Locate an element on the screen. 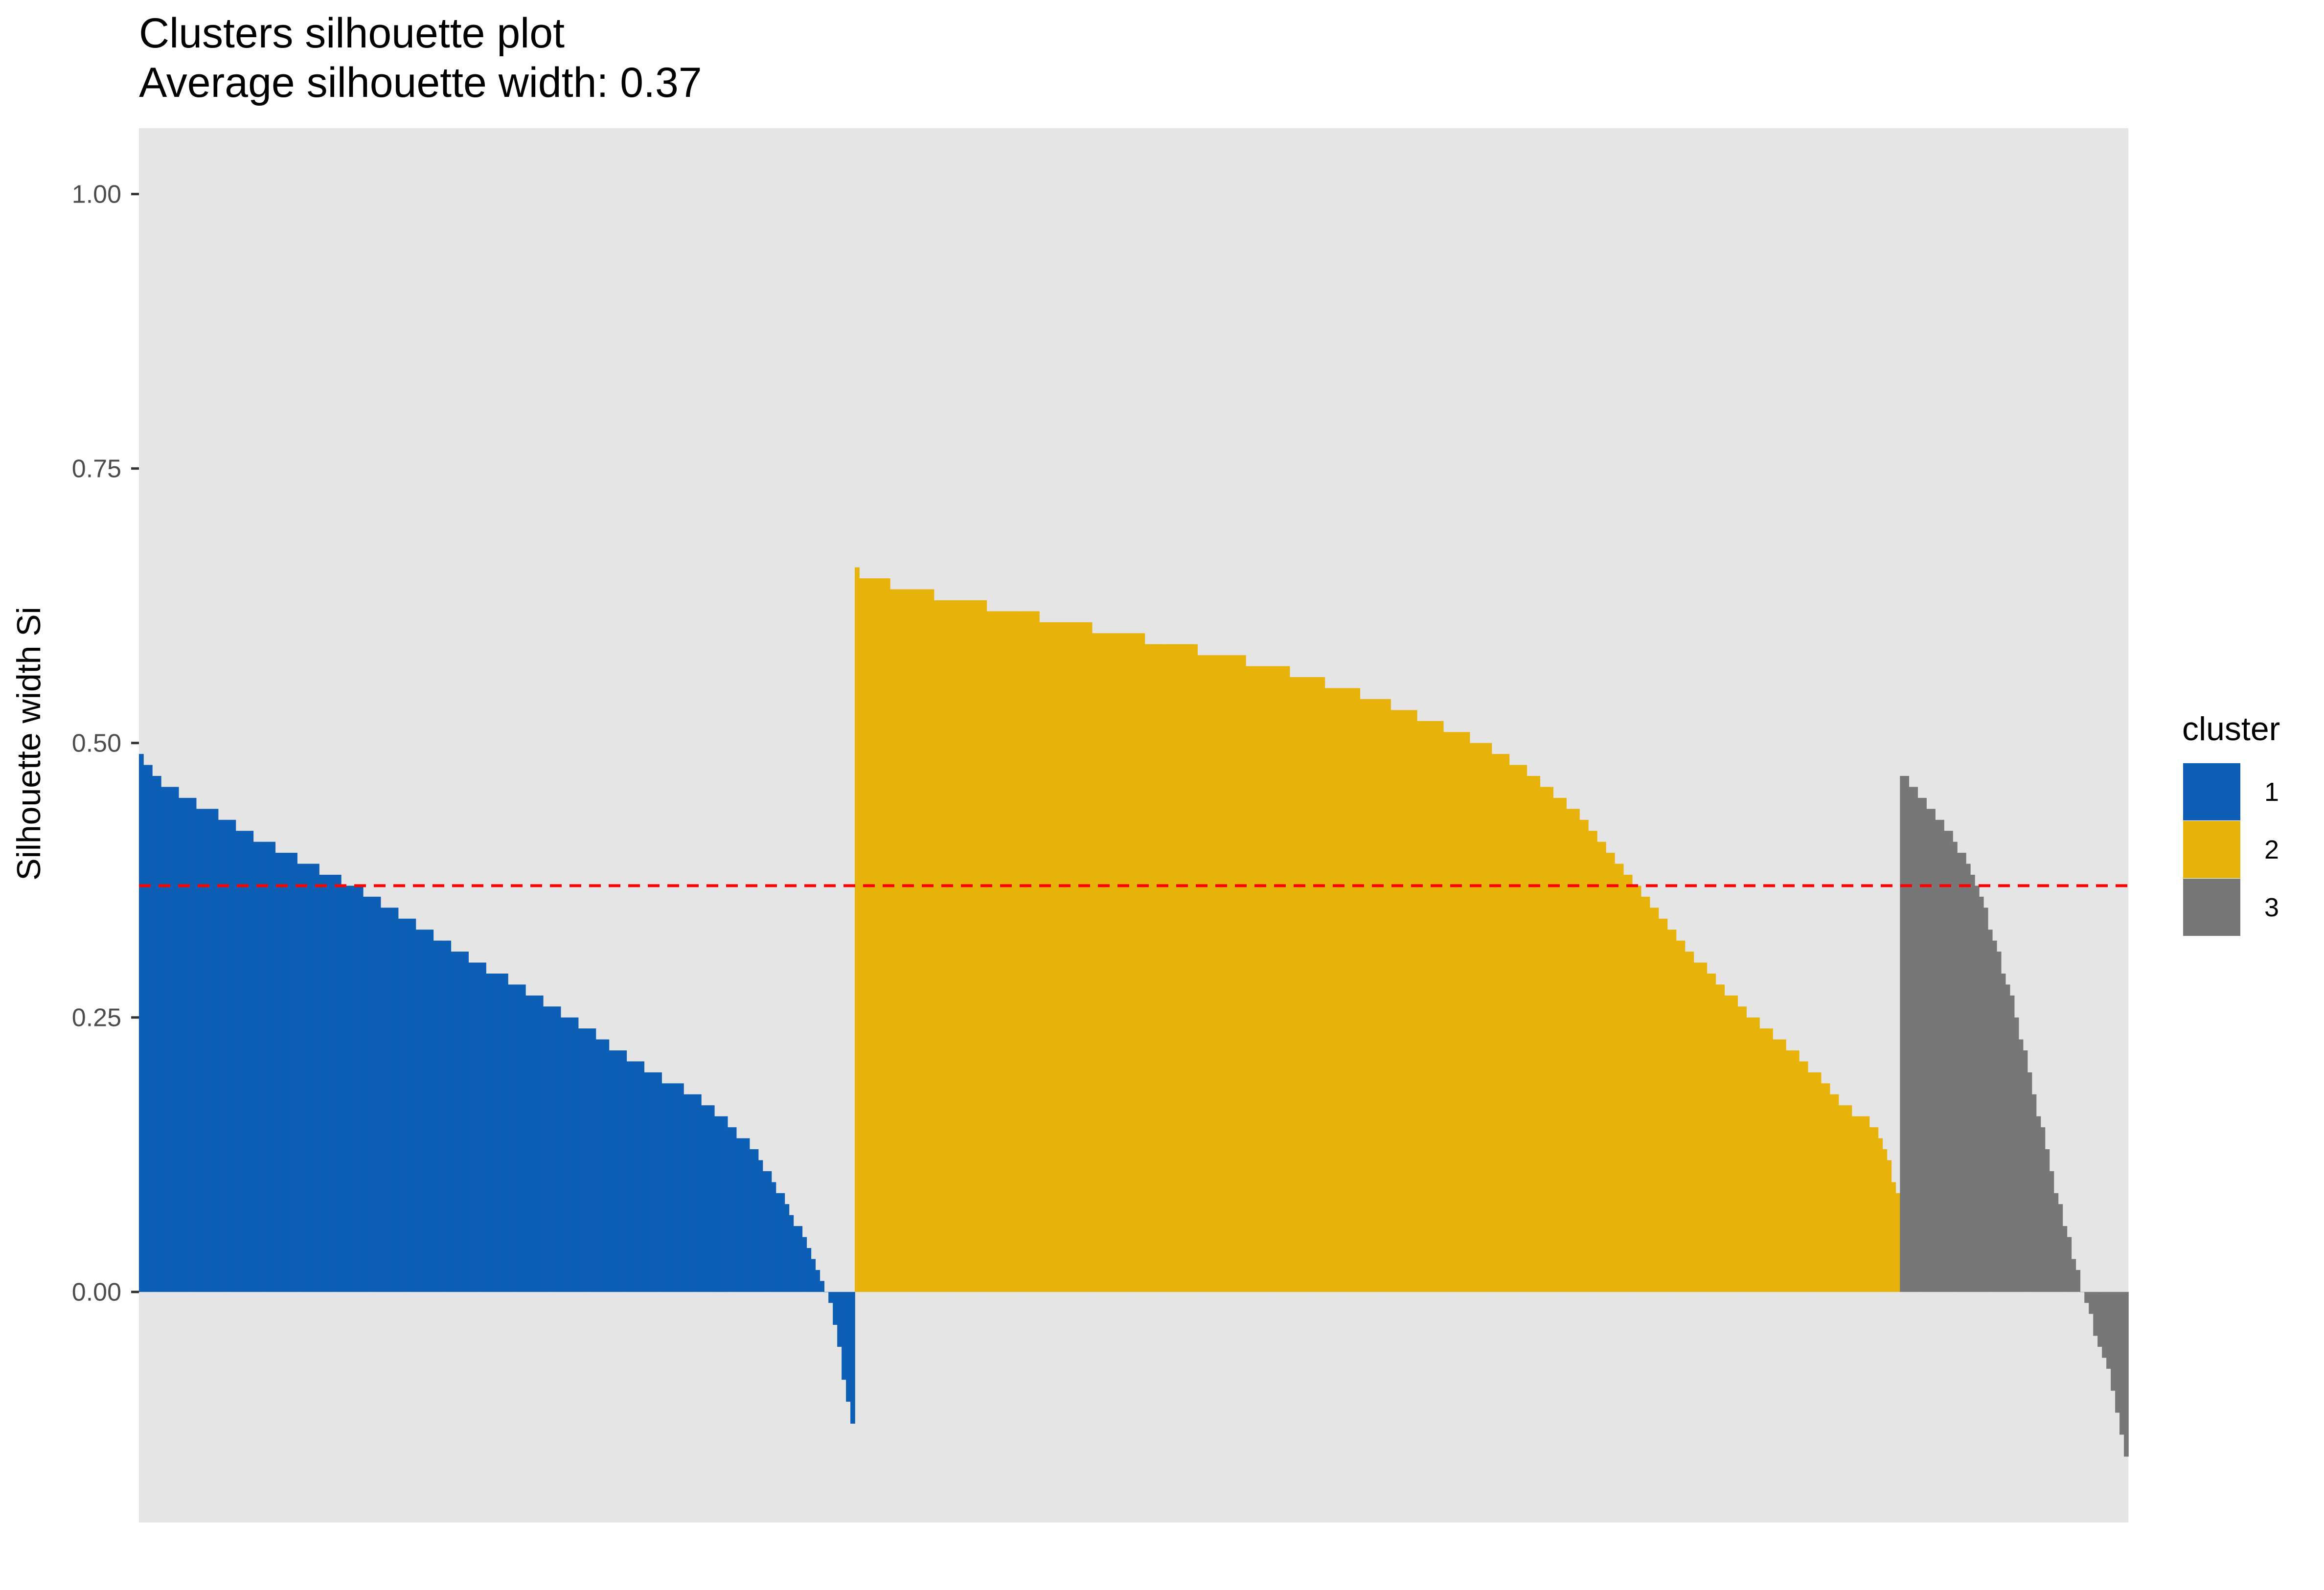 This screenshot has width=2324, height=1590. y-tick-2: 0.50 is located at coordinates (106, 744).